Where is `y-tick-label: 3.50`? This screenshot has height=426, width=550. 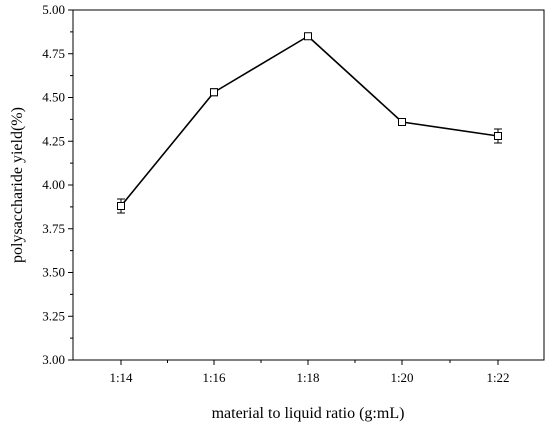 y-tick-label: 3.50 is located at coordinates (53, 272).